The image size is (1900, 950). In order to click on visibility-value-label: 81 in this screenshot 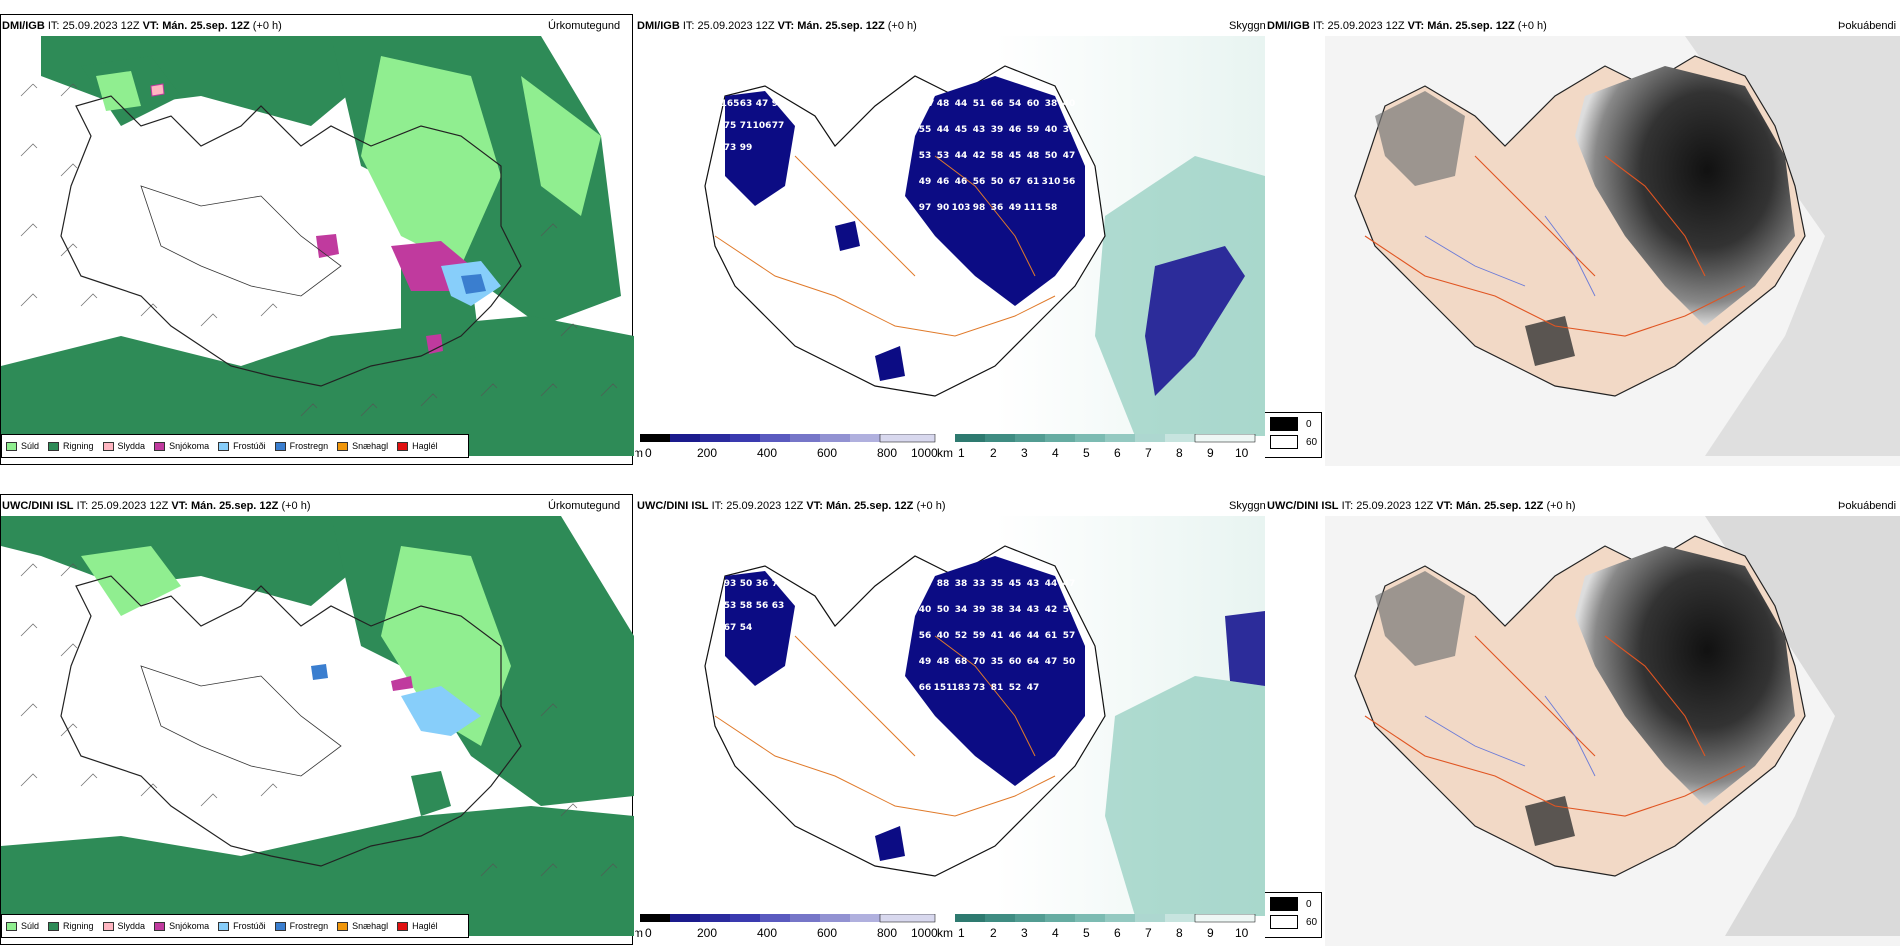, I will do `click(997, 688)`.